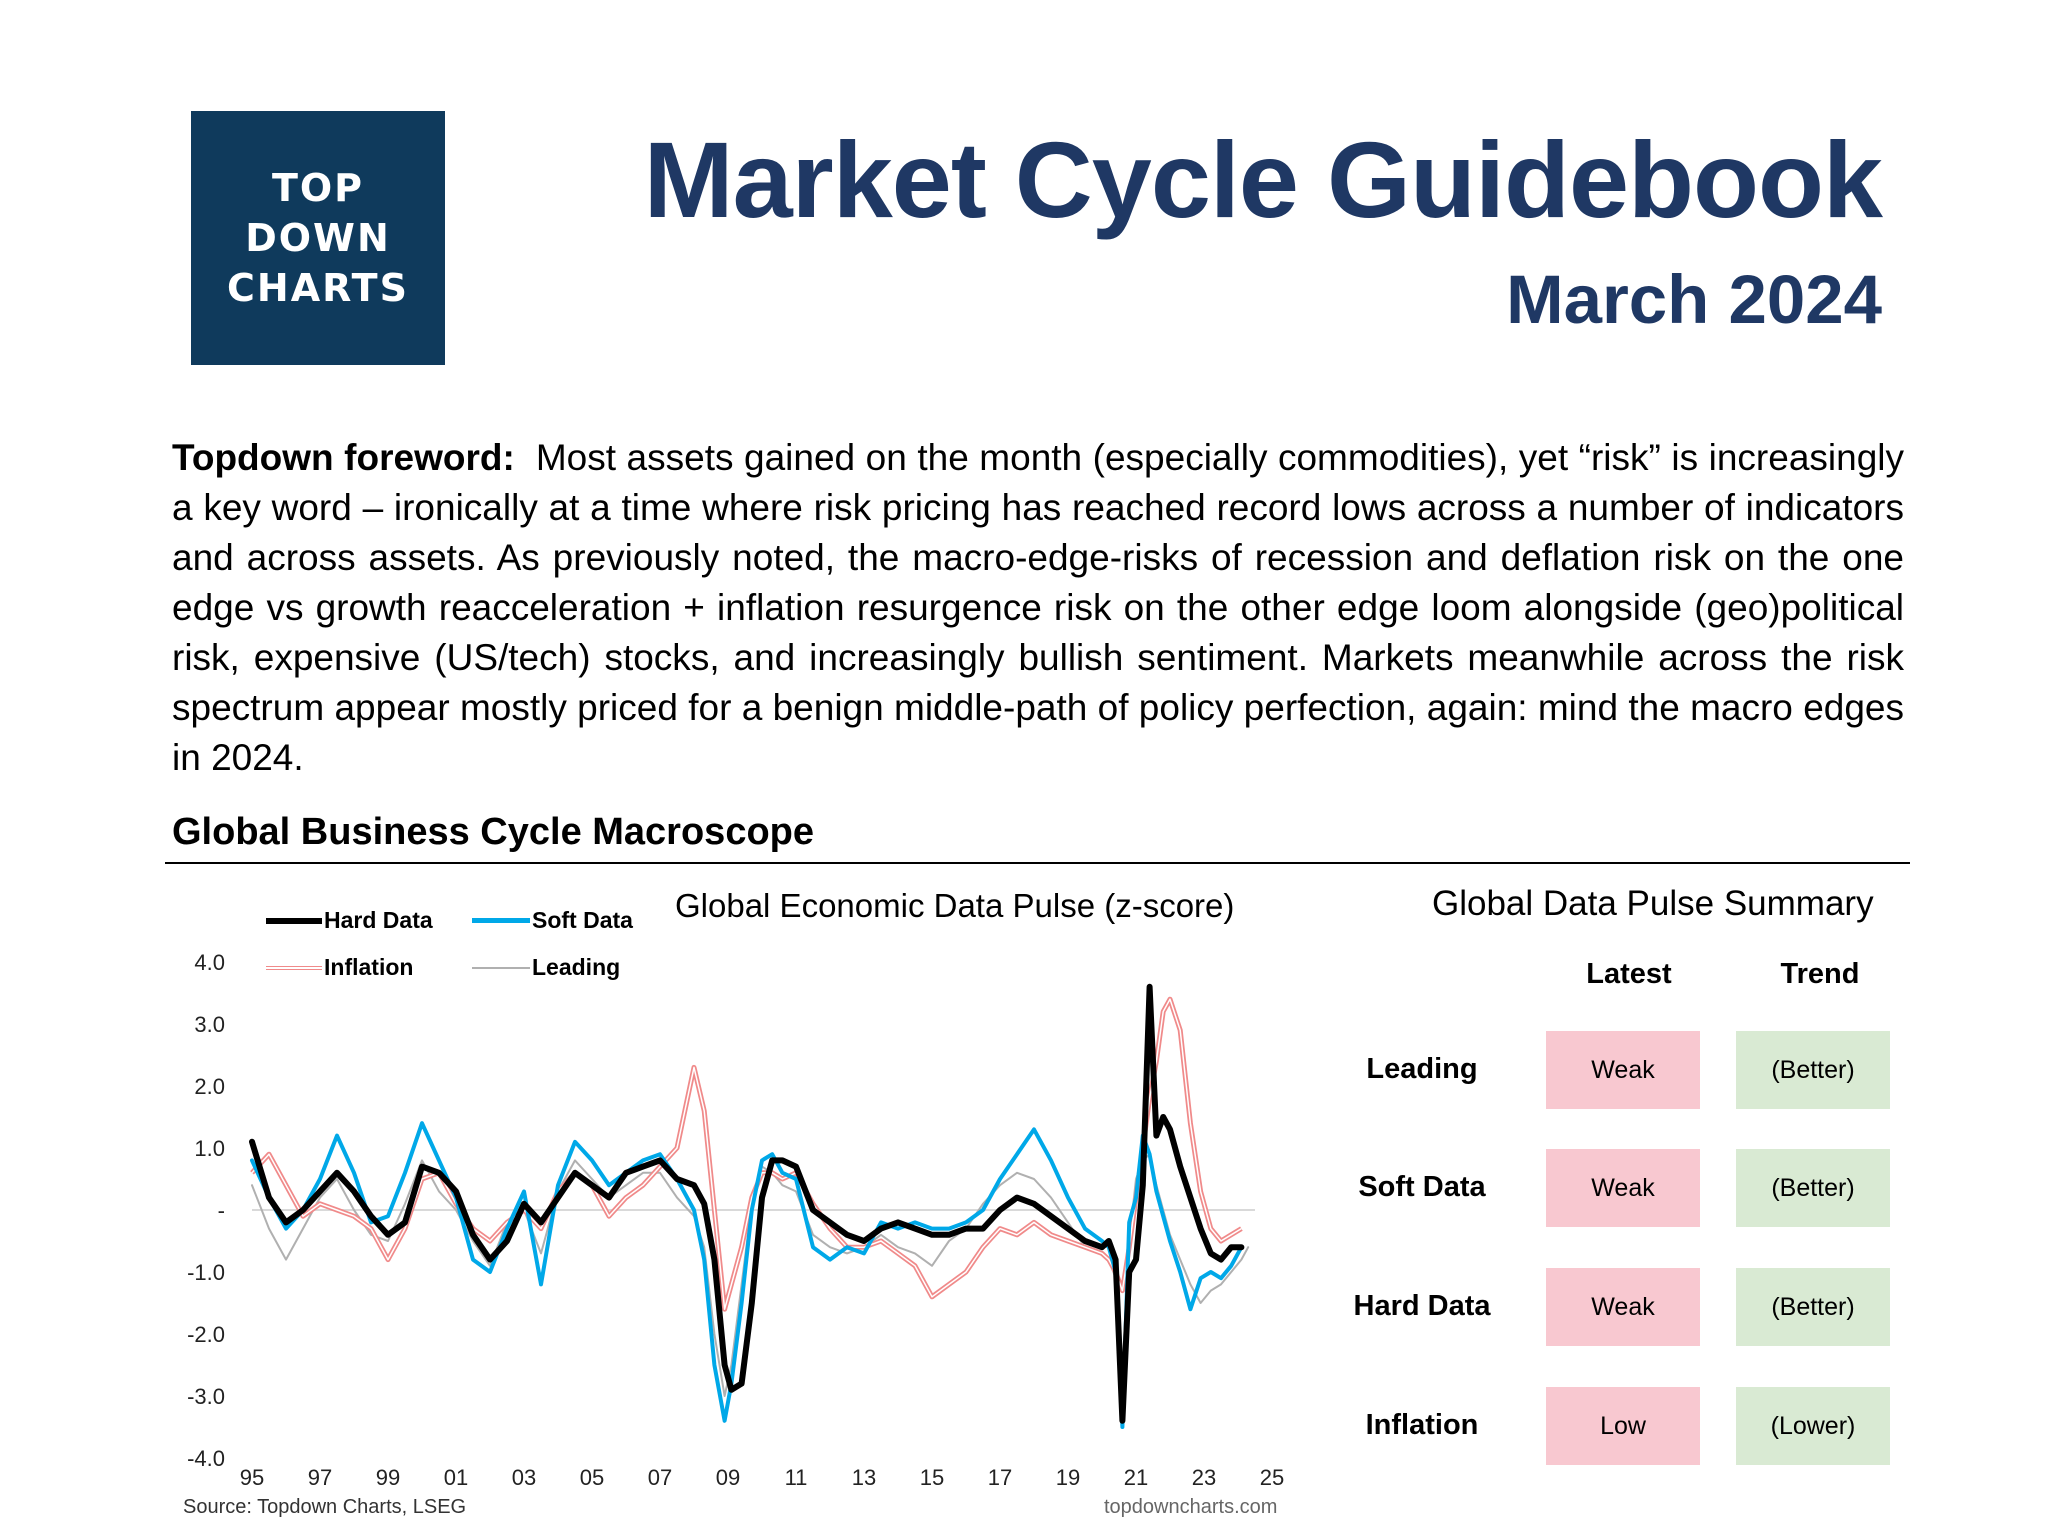  Describe the element at coordinates (294, 967) in the screenshot. I see `legend-swatch-inflation` at that location.